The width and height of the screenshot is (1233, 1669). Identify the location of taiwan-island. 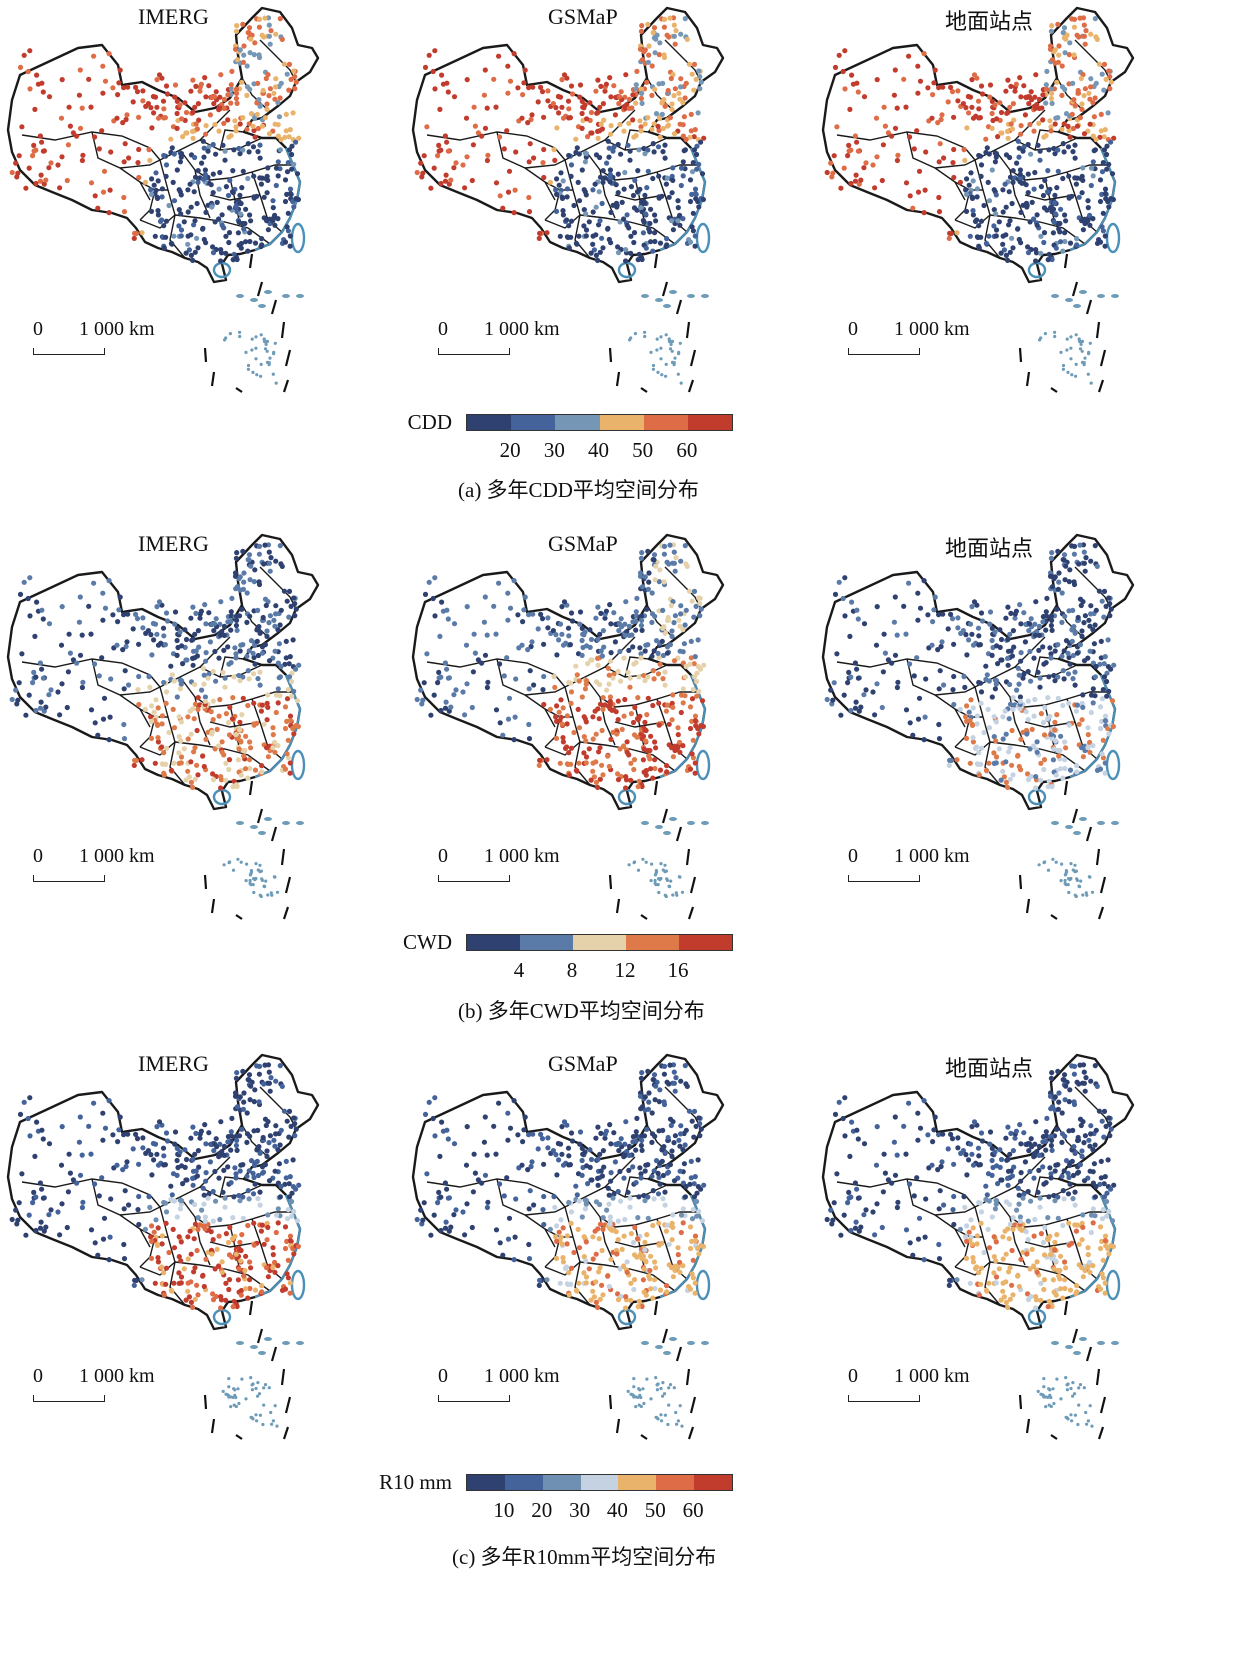
(703, 238).